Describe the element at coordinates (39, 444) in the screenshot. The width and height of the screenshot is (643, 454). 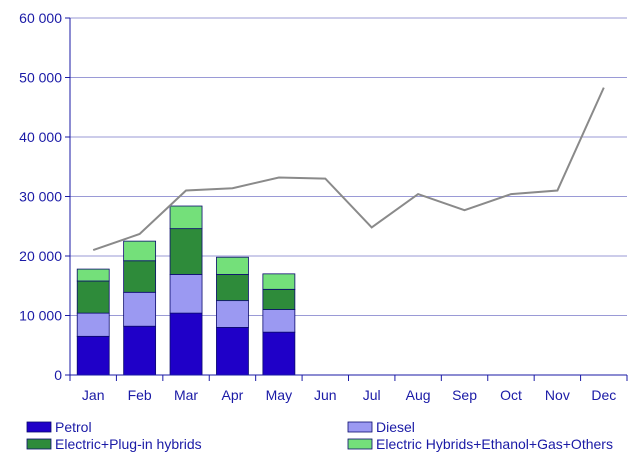
I see `legend-swatch-electric-plug-in-hybrids` at that location.